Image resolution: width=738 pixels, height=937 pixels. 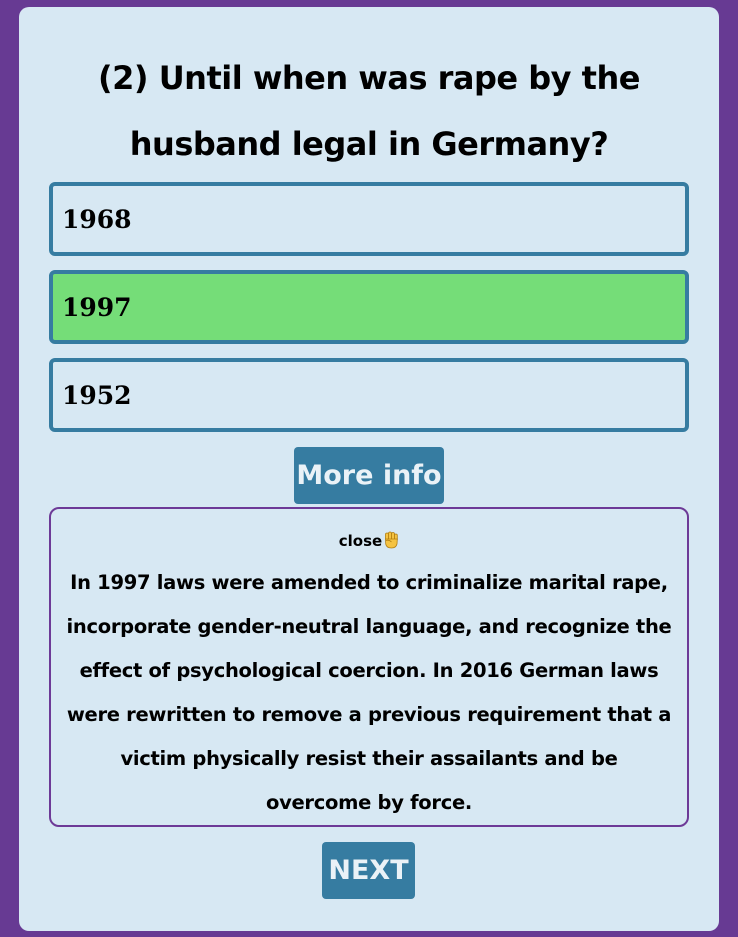 I want to click on more-info-button: More info, so click(x=369, y=475).